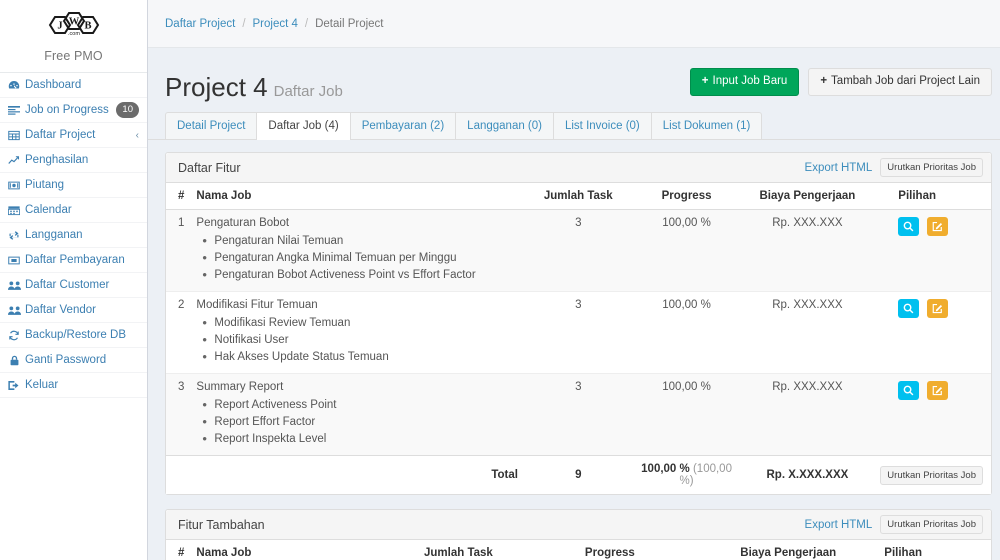 The image size is (1000, 560). Describe the element at coordinates (211, 125) in the screenshot. I see `tab-detail-project: Detail Project` at that location.